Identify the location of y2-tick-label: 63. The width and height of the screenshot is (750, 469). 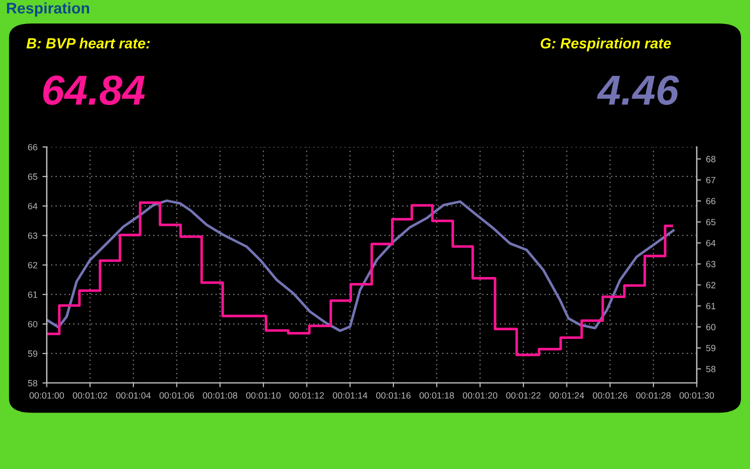
(711, 264).